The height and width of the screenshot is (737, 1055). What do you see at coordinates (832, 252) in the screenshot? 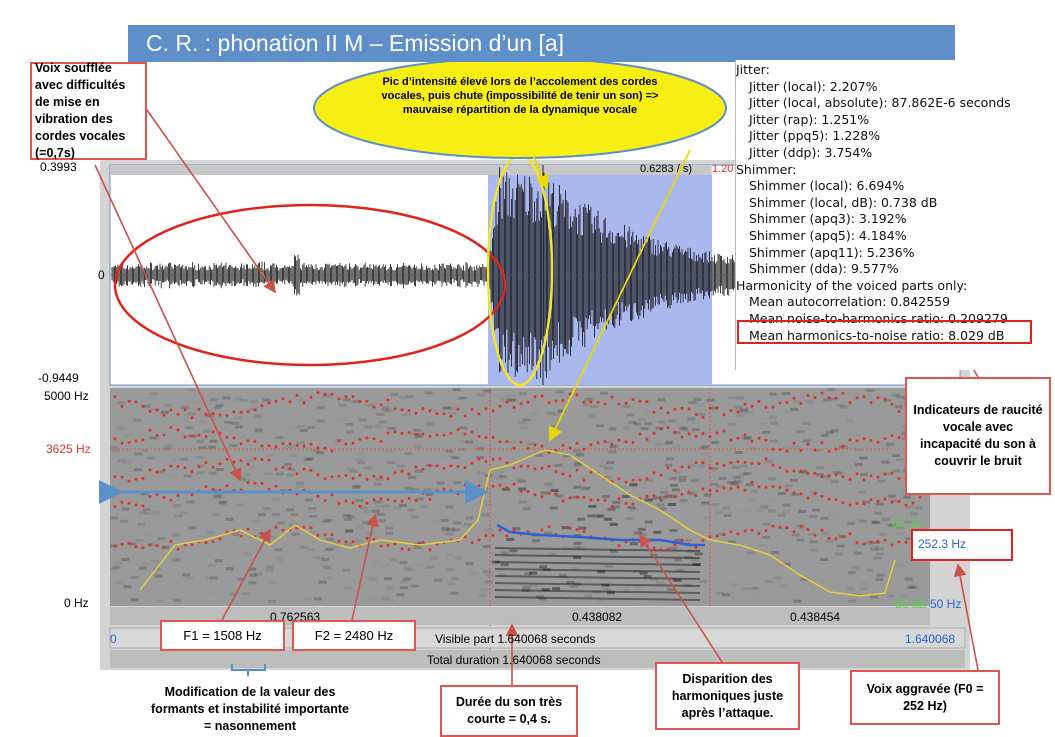
I see `report-line: Shimmer (apq11): 5.236%` at bounding box center [832, 252].